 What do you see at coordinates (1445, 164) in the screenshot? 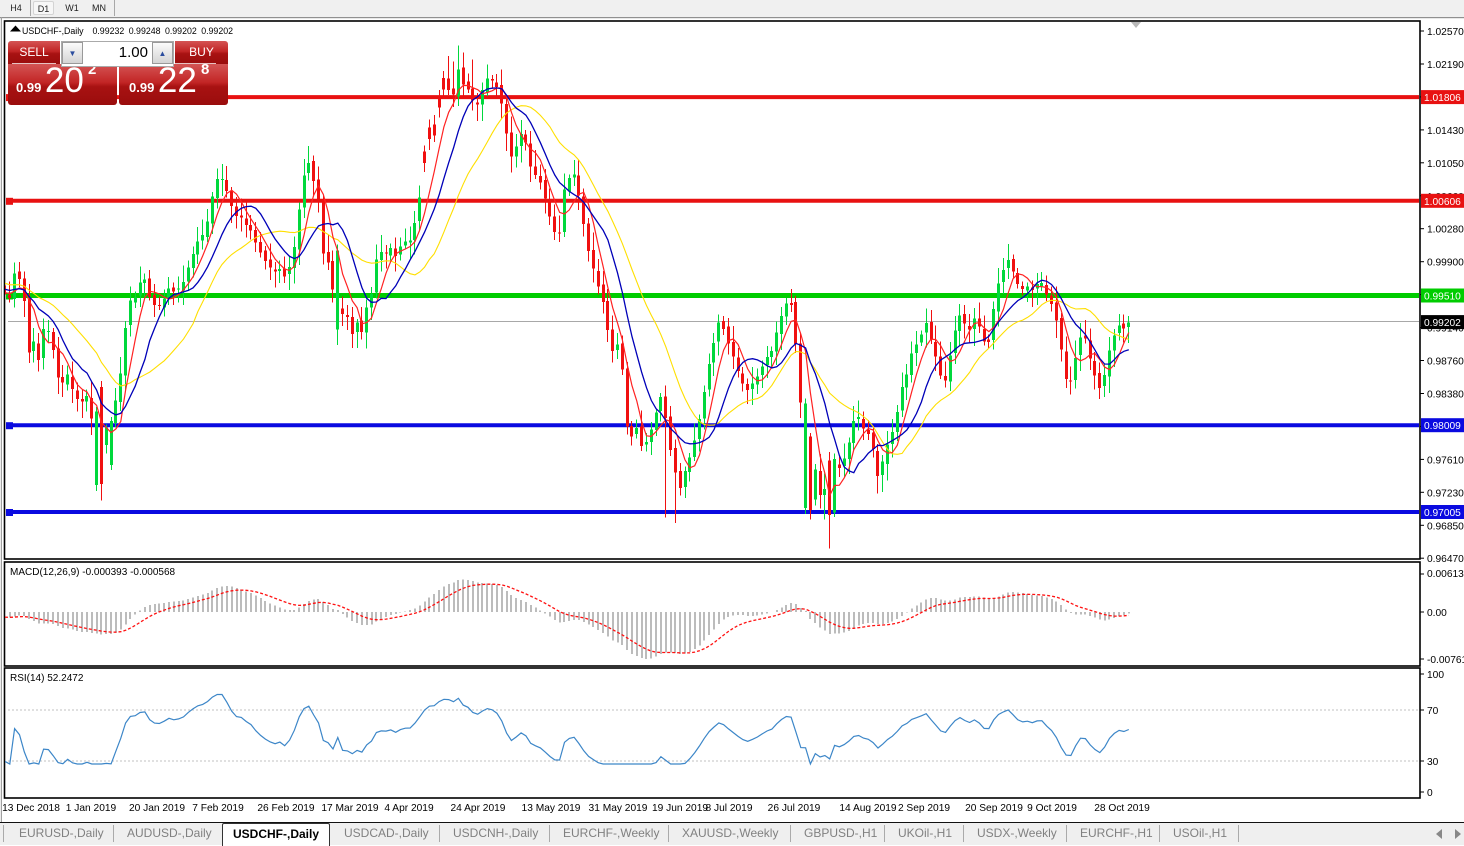
I see `svg-text: 1.01050` at bounding box center [1445, 164].